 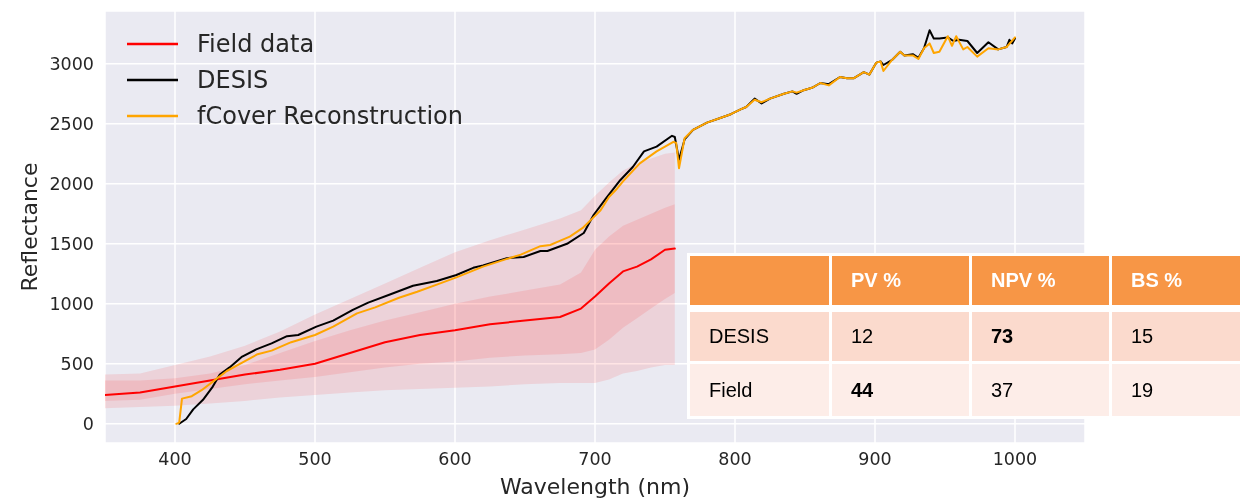 I want to click on table-cell: 12, so click(x=900, y=336).